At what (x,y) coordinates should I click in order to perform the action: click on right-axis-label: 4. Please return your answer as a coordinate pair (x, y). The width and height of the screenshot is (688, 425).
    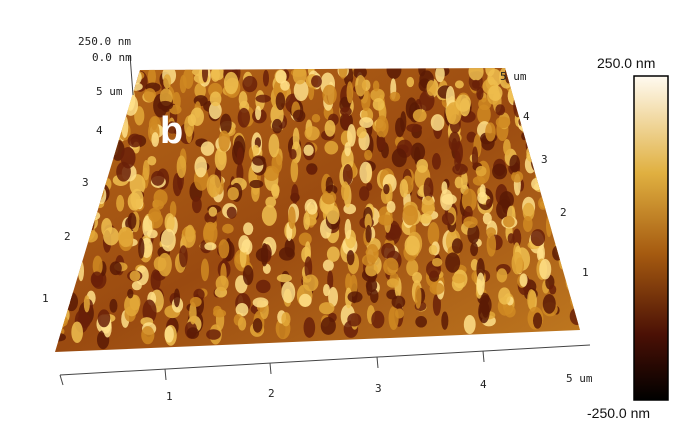
    Looking at the image, I should click on (526, 116).